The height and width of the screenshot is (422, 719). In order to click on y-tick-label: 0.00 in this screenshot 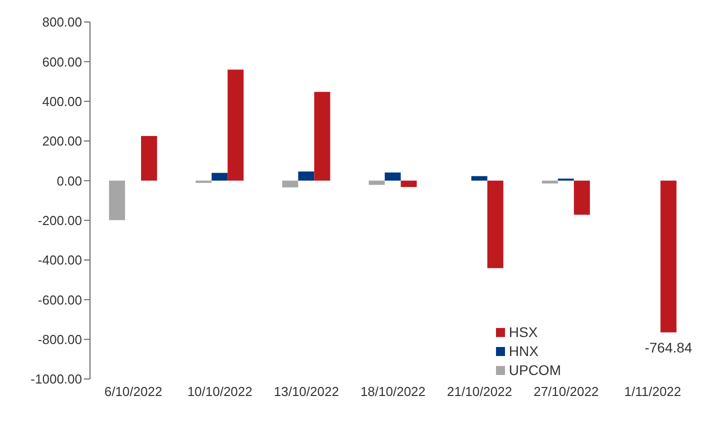, I will do `click(69, 180)`.